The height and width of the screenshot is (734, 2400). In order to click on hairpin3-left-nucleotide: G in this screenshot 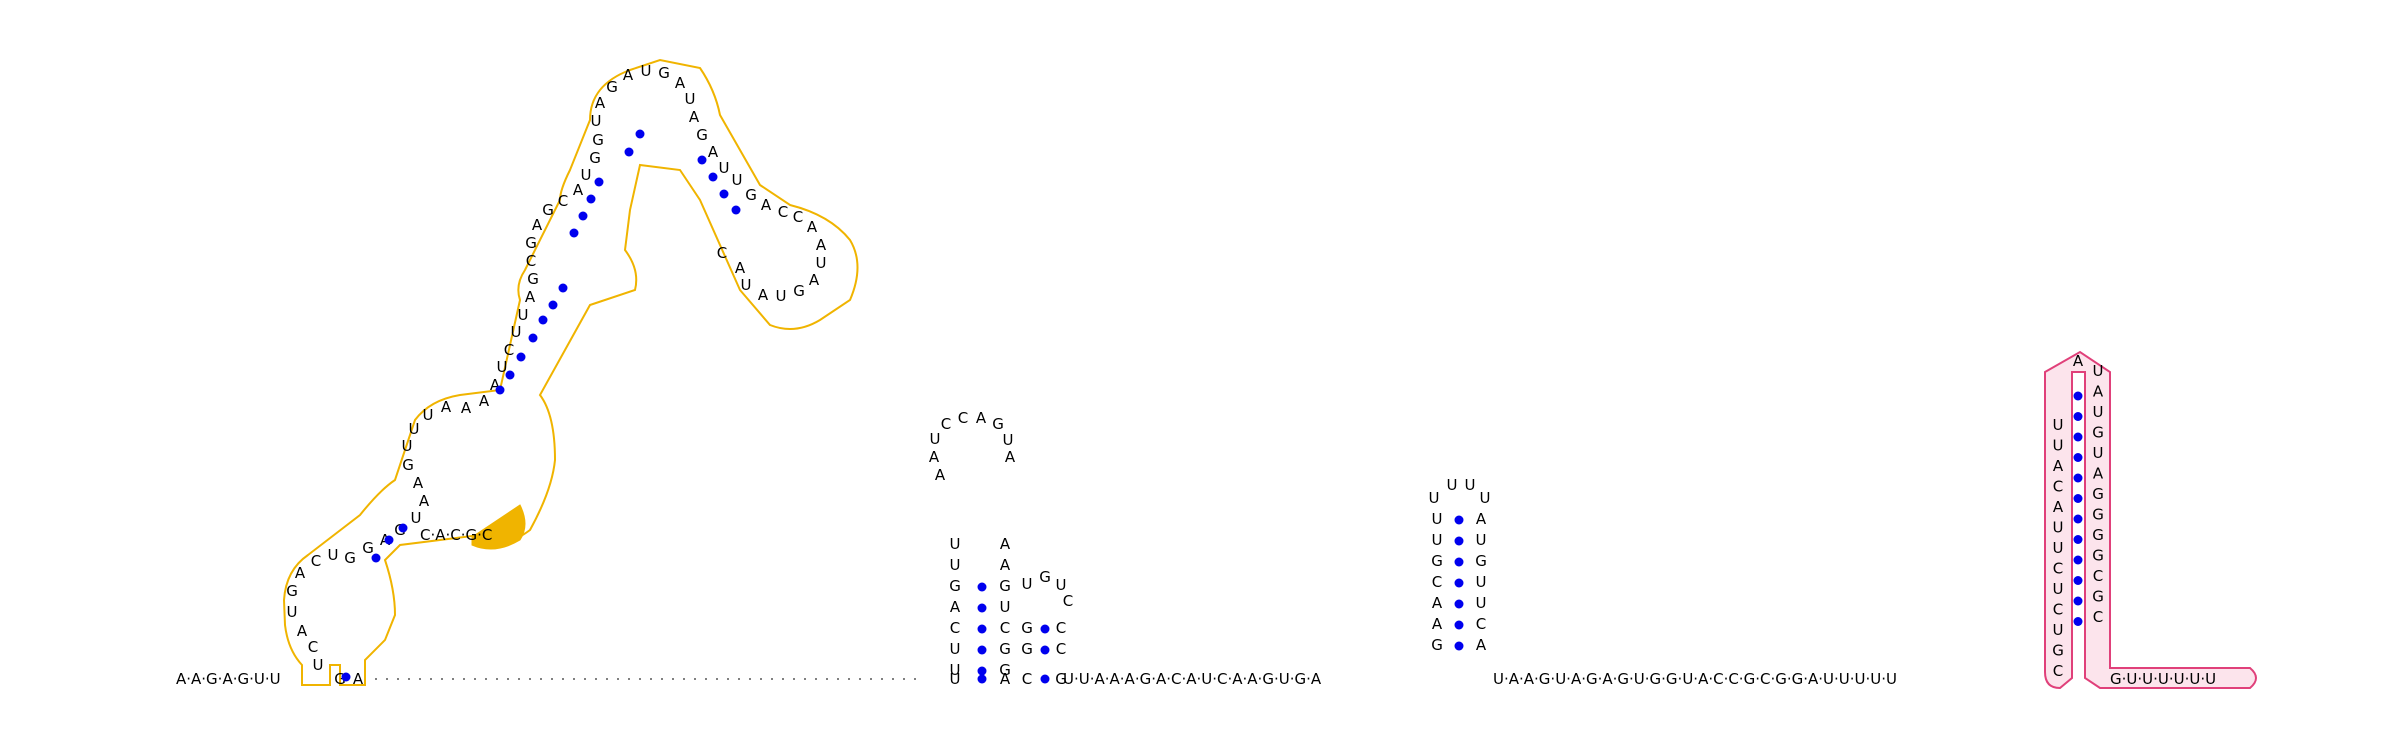, I will do `click(1437, 561)`.